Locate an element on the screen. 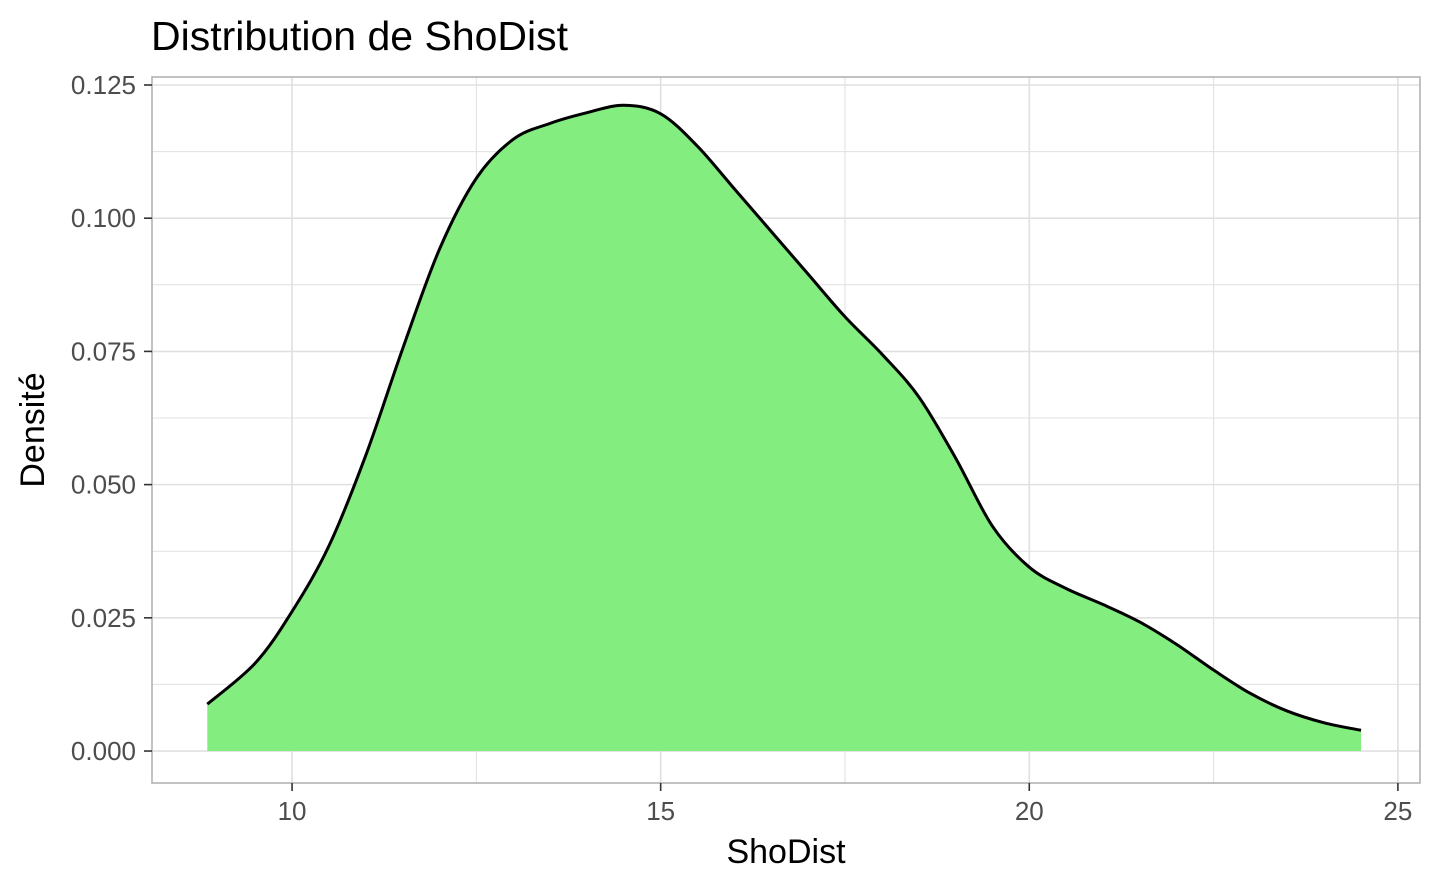 Image resolution: width=1440 pixels, height=889 pixels. x-tick-label: 25 is located at coordinates (1397, 811).